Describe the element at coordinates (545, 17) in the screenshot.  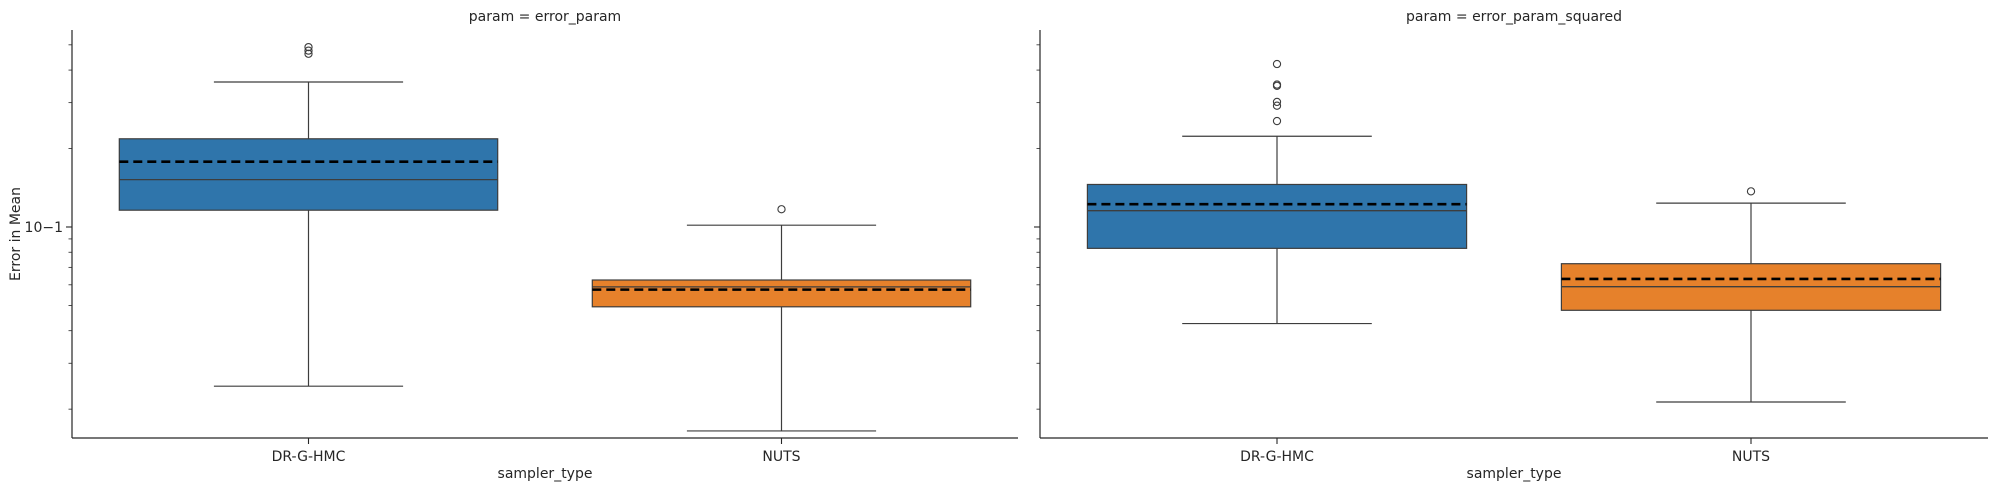
I see `facet-title: param = error_param` at that location.